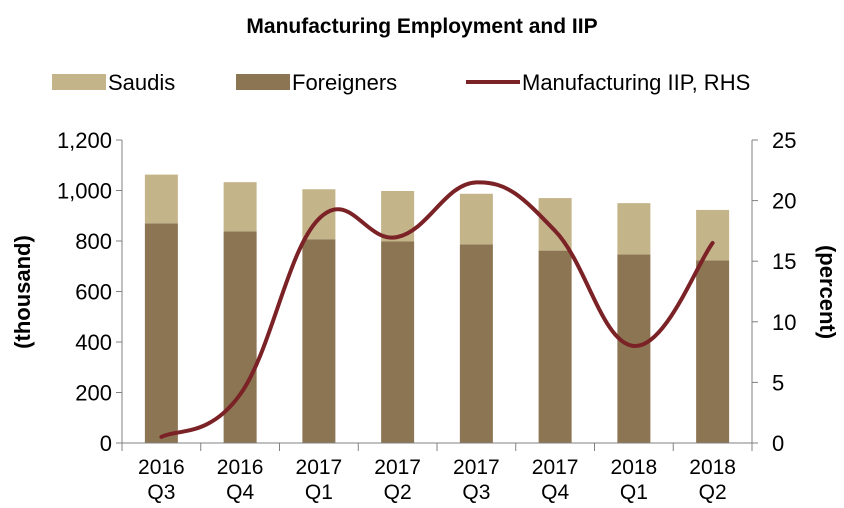 This screenshot has width=844, height=508. Describe the element at coordinates (84, 191) in the screenshot. I see `y-tick-label-left: 1,000` at that location.